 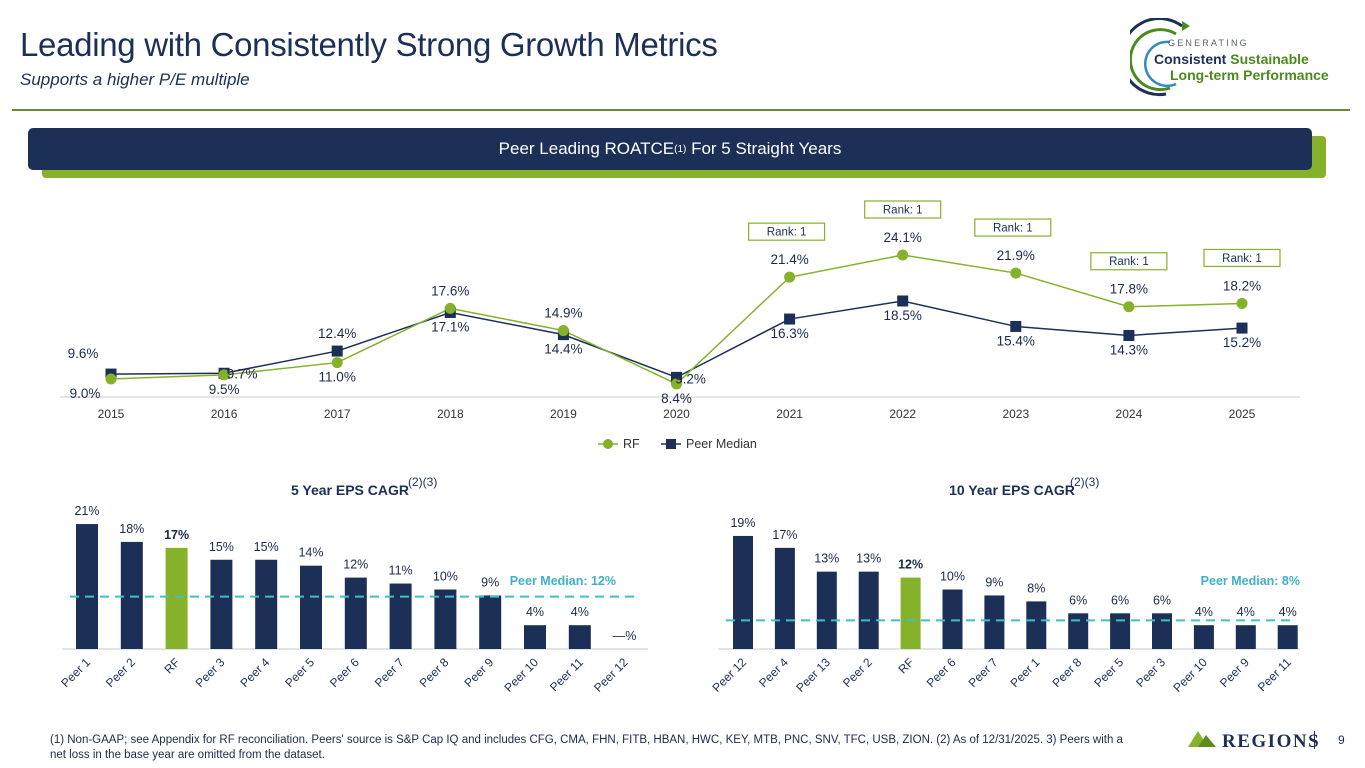 What do you see at coordinates (611, 675) in the screenshot?
I see `bar-category-label: Peer 12` at bounding box center [611, 675].